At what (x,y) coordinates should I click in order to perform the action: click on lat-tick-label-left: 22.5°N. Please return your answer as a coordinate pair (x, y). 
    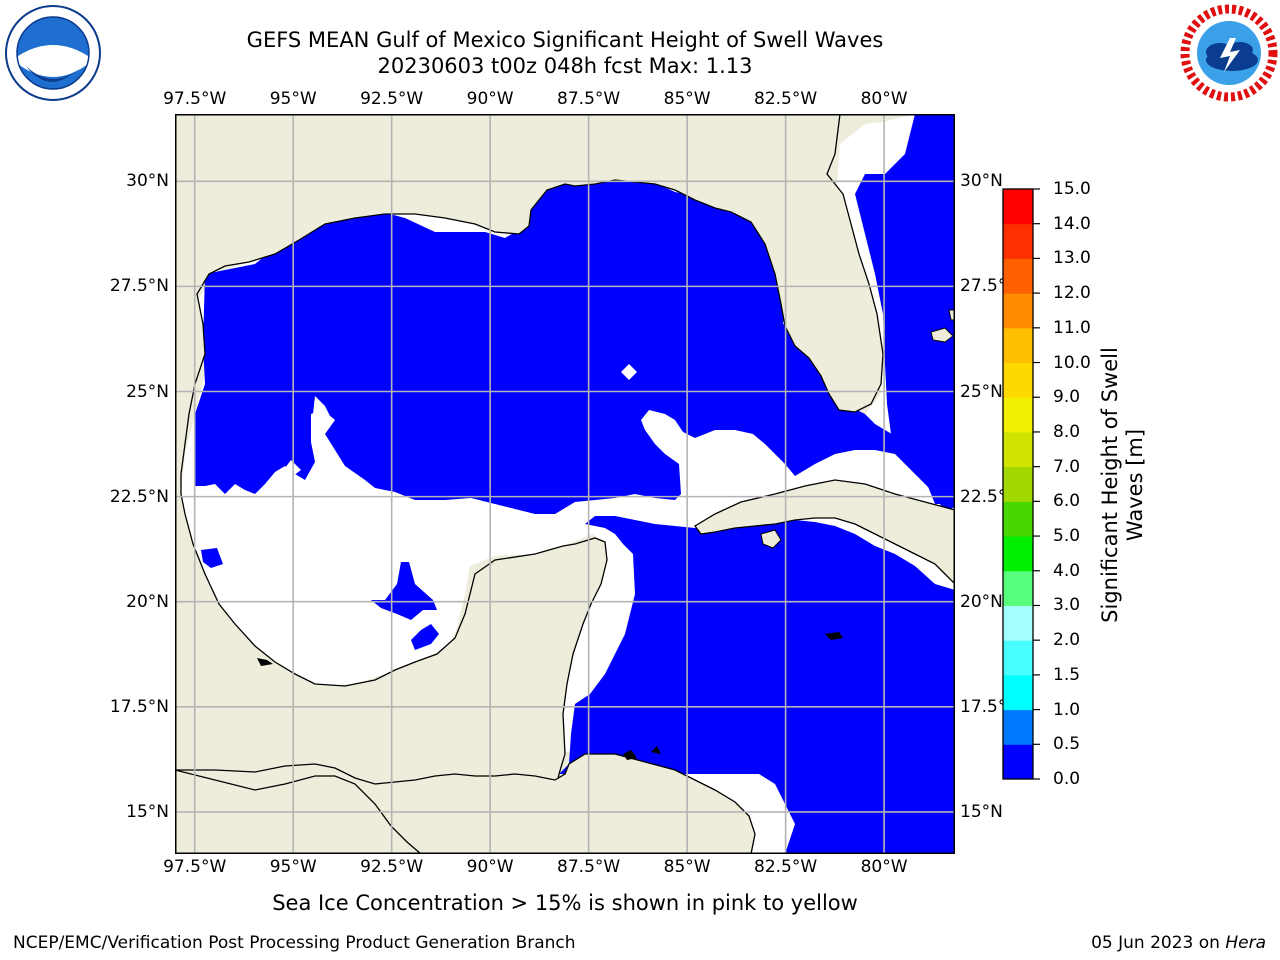
    Looking at the image, I should click on (139, 496).